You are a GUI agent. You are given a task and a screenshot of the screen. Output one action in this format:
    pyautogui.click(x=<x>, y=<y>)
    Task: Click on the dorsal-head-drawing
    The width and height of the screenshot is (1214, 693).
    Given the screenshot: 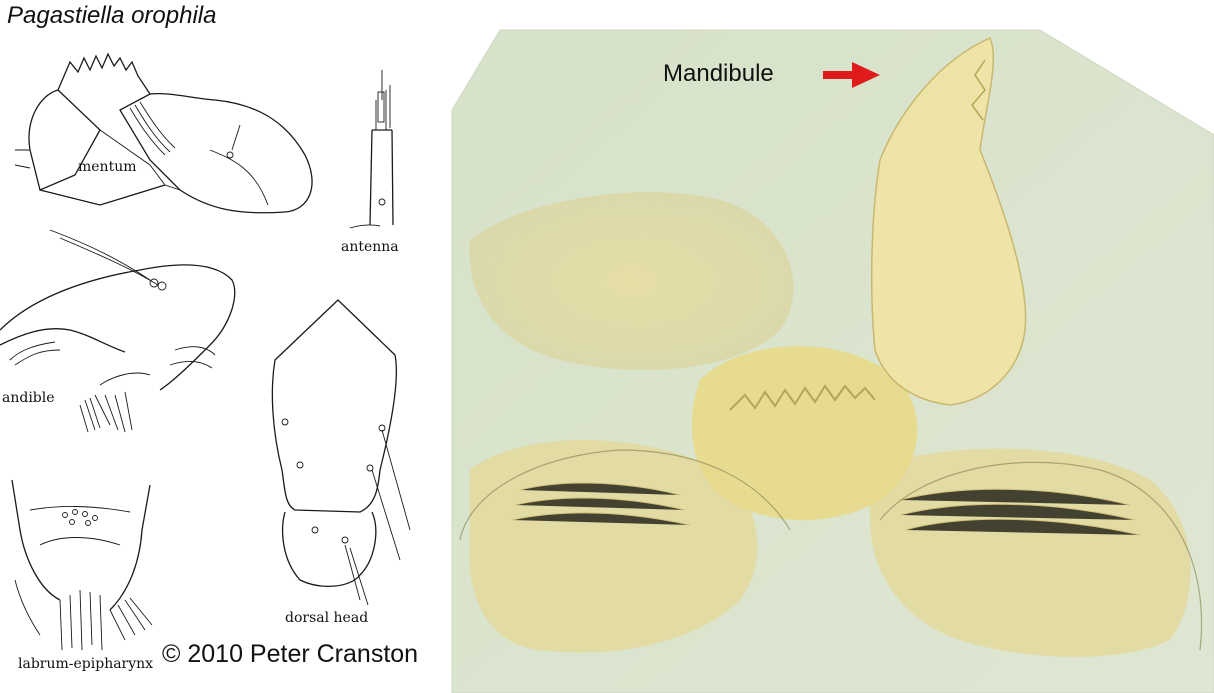 What is the action you would take?
    pyautogui.click(x=341, y=452)
    